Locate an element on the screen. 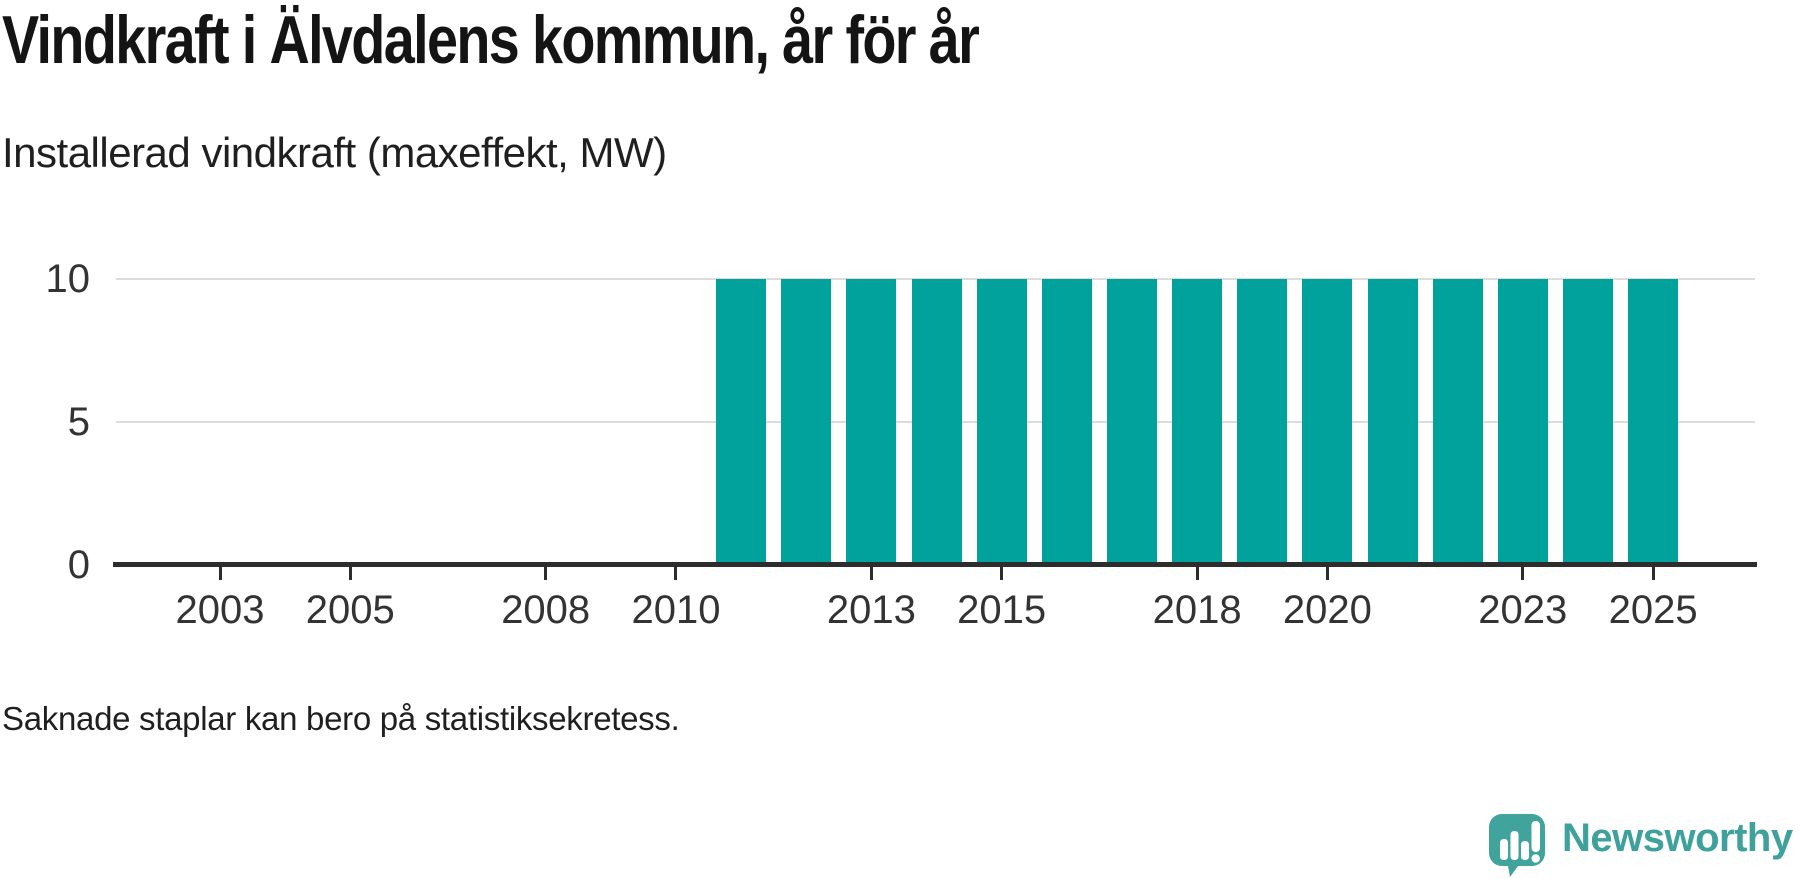 The image size is (1800, 879). bar-2014 is located at coordinates (936, 422).